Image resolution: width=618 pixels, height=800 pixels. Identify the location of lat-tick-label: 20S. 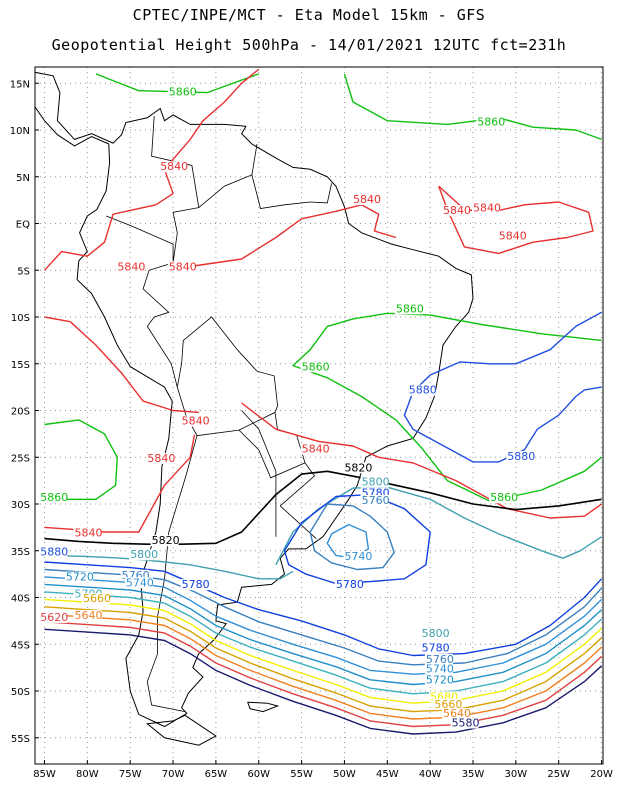
(20, 412).